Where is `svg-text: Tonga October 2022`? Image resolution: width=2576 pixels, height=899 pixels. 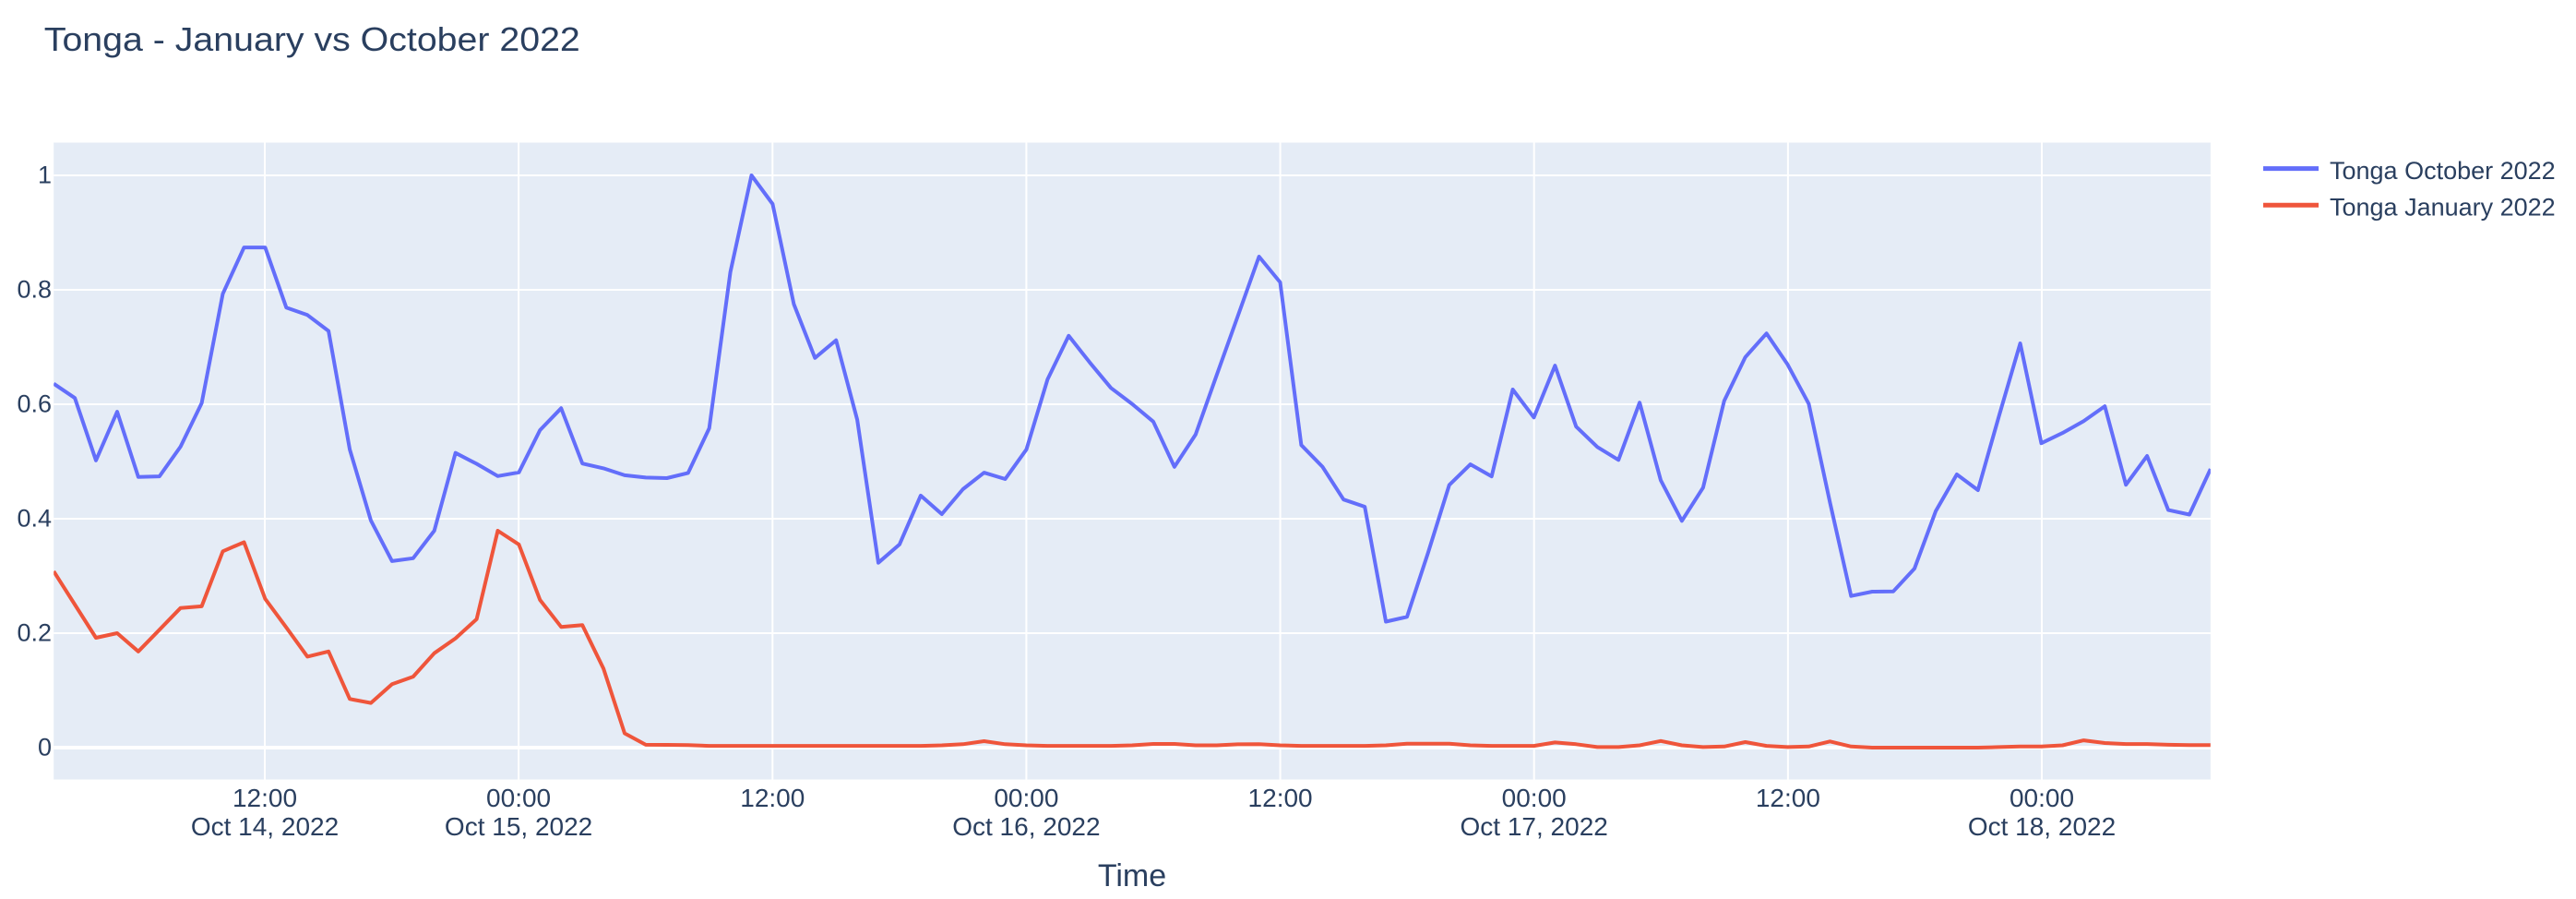
svg-text: Tonga October 2022 is located at coordinates (2443, 171).